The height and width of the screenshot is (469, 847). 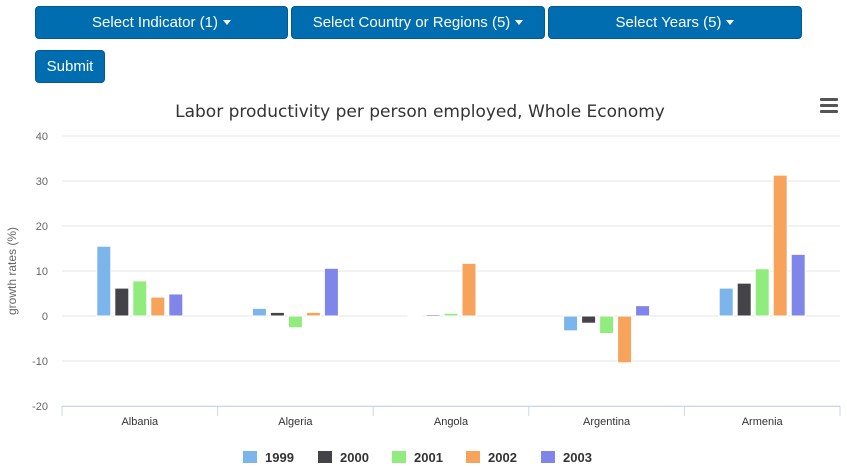 I want to click on legend-item-2001: 2001, so click(x=428, y=457).